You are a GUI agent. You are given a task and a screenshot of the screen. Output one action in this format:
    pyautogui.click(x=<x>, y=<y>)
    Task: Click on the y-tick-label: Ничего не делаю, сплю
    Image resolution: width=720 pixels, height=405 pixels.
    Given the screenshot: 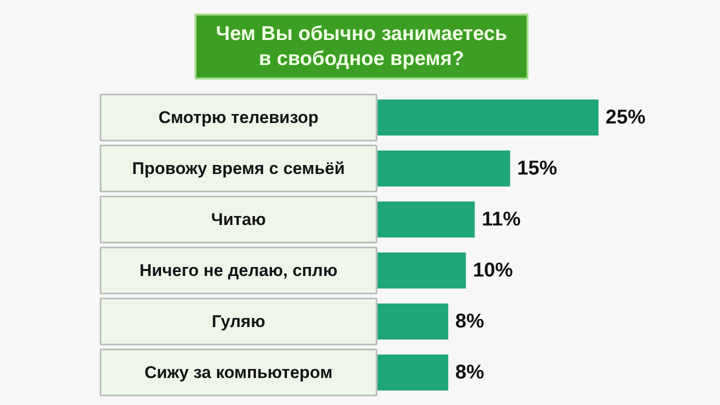 What is the action you would take?
    pyautogui.click(x=239, y=270)
    